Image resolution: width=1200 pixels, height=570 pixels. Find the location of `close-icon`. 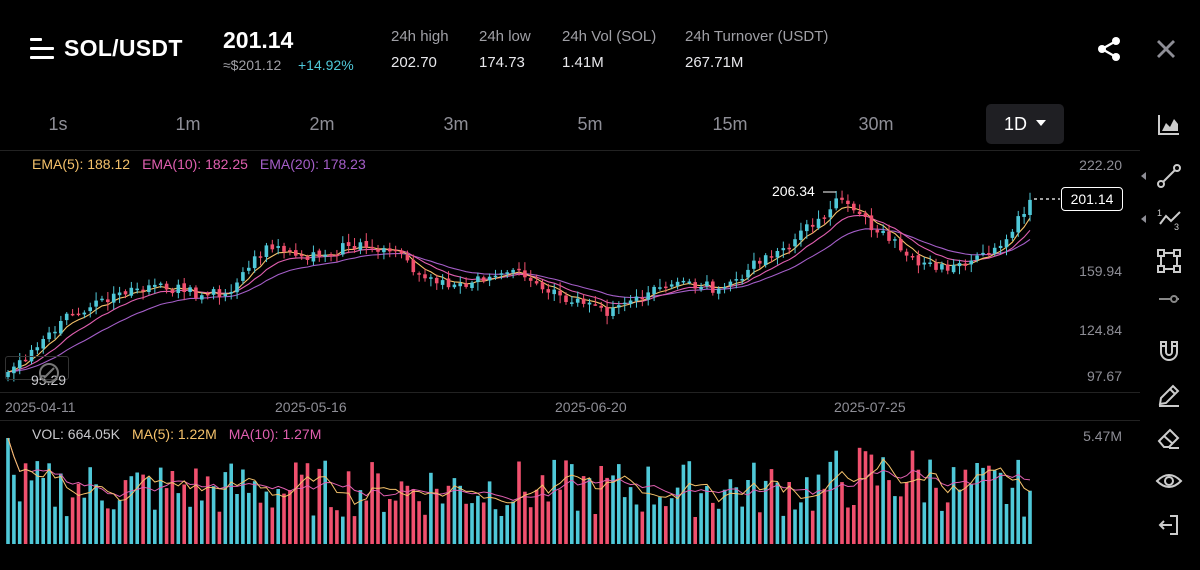

close-icon is located at coordinates (1166, 49).